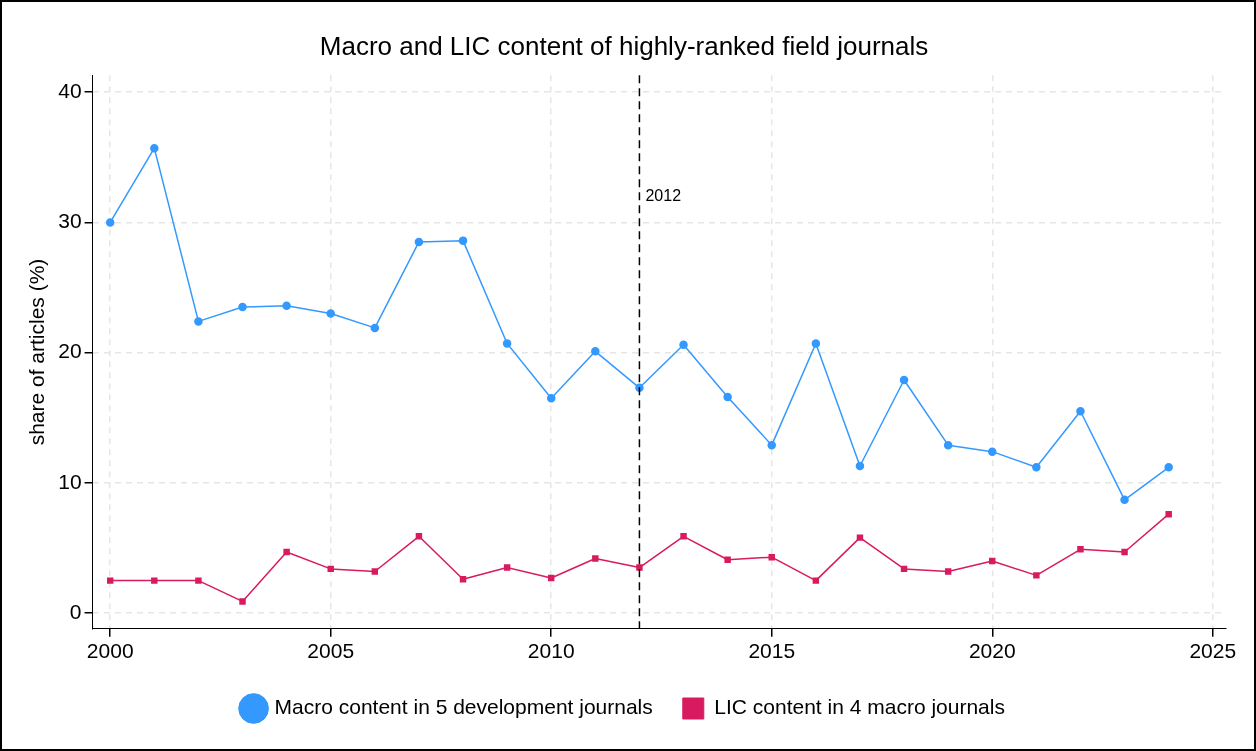 This screenshot has height=751, width=1256. I want to click on y-tick-label: 20, so click(70, 351).